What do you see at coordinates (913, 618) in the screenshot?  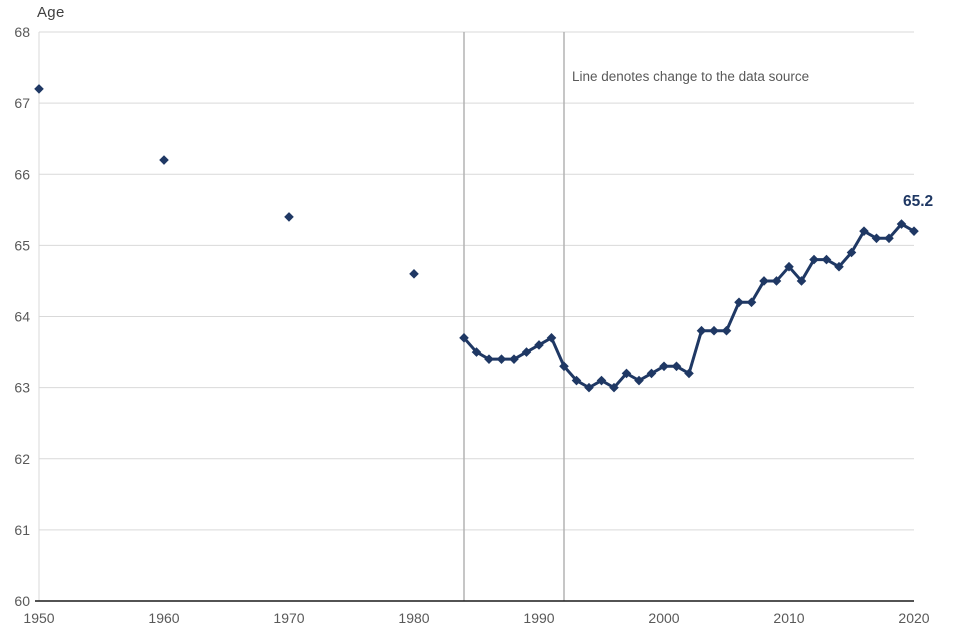 I see `x-tick-label: 2020` at bounding box center [913, 618].